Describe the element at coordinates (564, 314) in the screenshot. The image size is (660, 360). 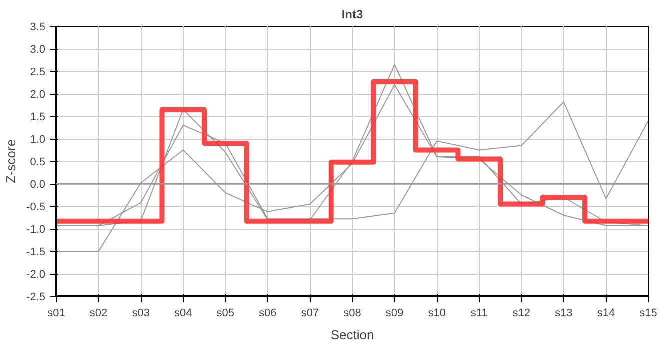
I see `x-tick-label: s13` at that location.